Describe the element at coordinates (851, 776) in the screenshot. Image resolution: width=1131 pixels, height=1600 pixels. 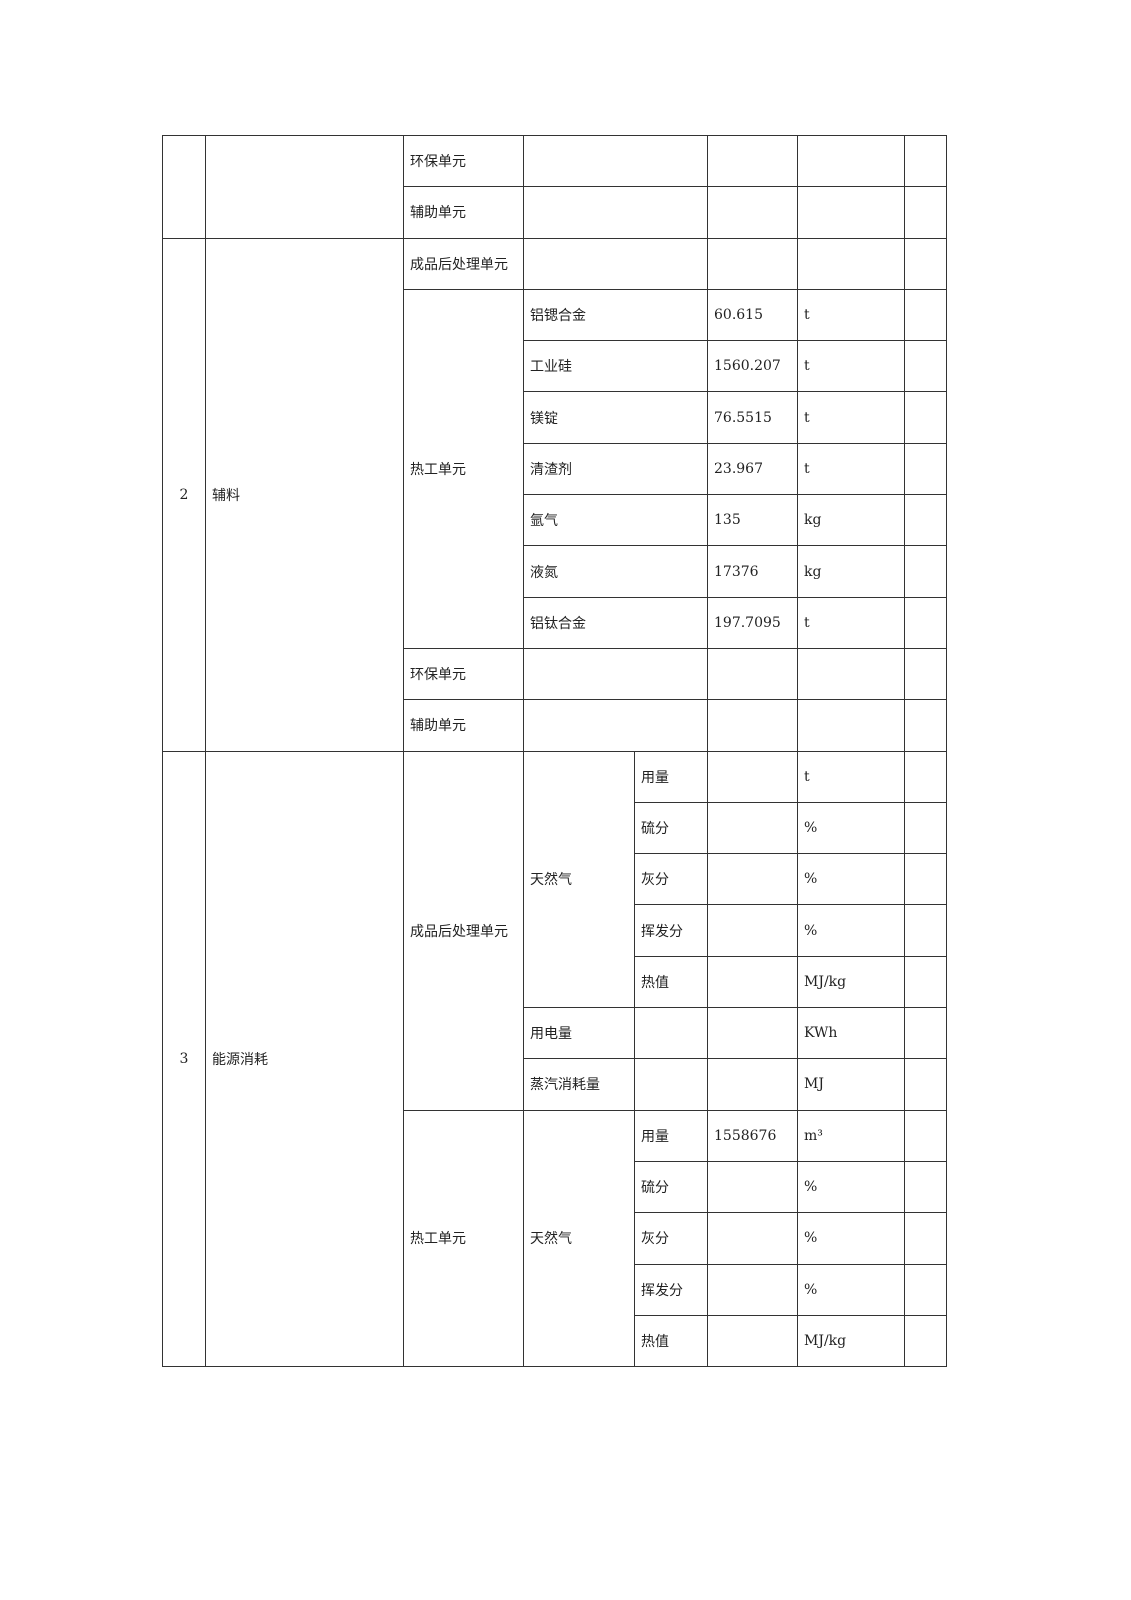
I see `param-unit: t` at that location.